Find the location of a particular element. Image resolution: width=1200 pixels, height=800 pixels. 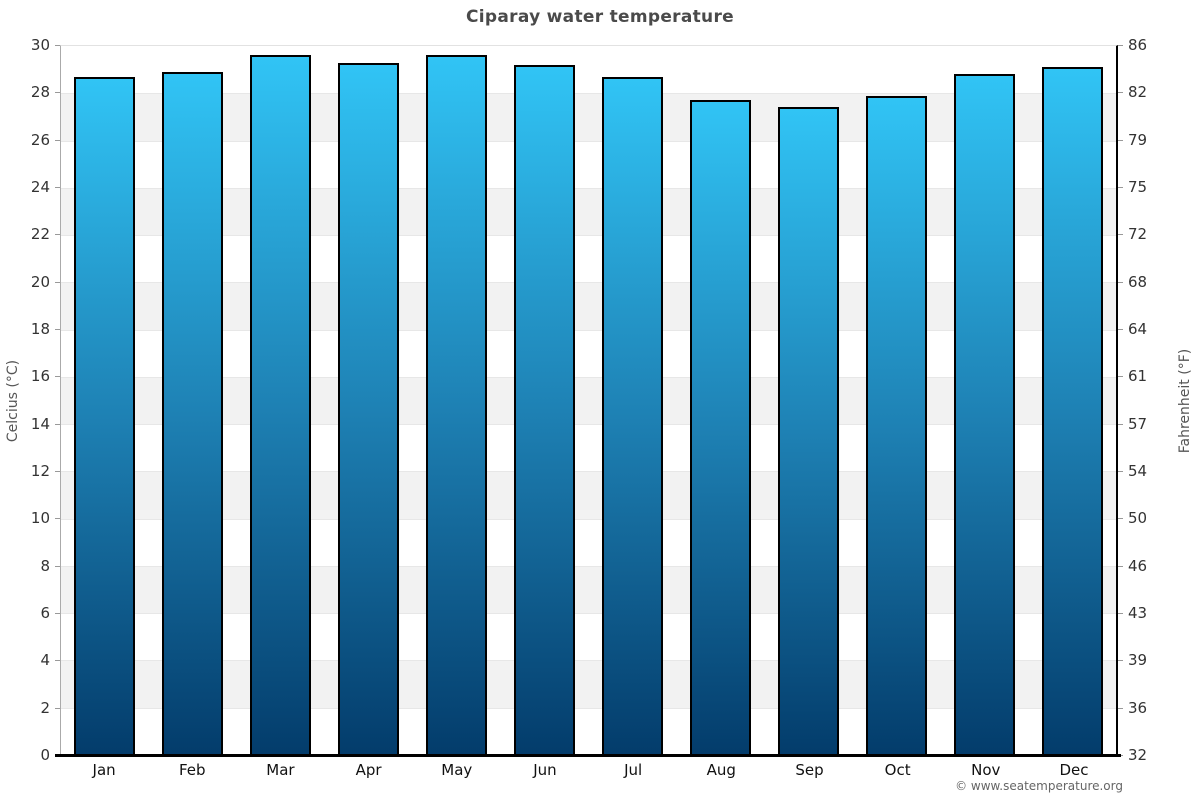

fahrenheit-tick-label: 79 is located at coordinates (1138, 139).